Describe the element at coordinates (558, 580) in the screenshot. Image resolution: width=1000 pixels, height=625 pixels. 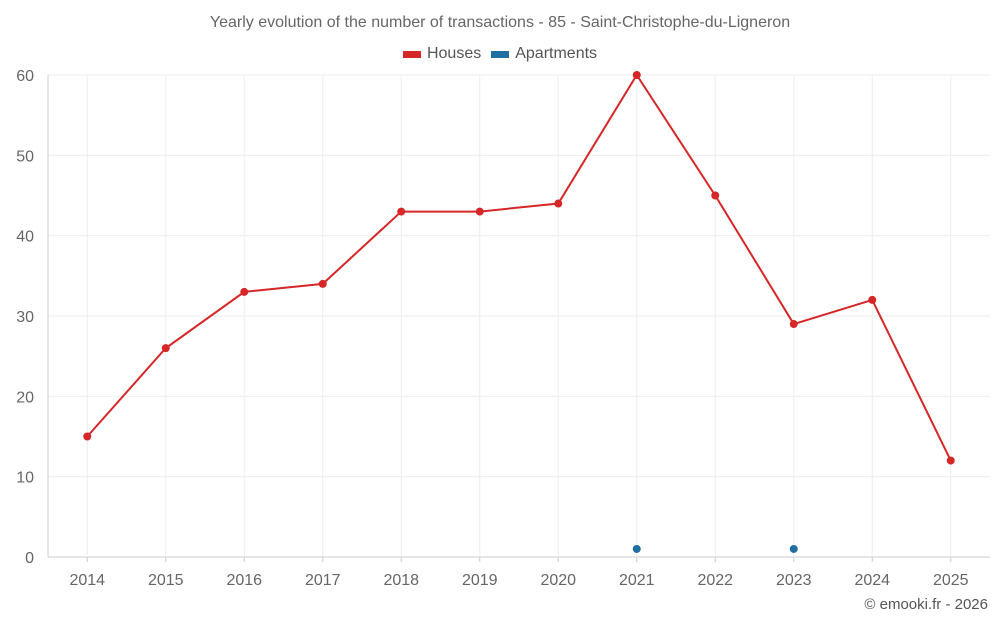
I see `x-tick-label: 2020` at that location.